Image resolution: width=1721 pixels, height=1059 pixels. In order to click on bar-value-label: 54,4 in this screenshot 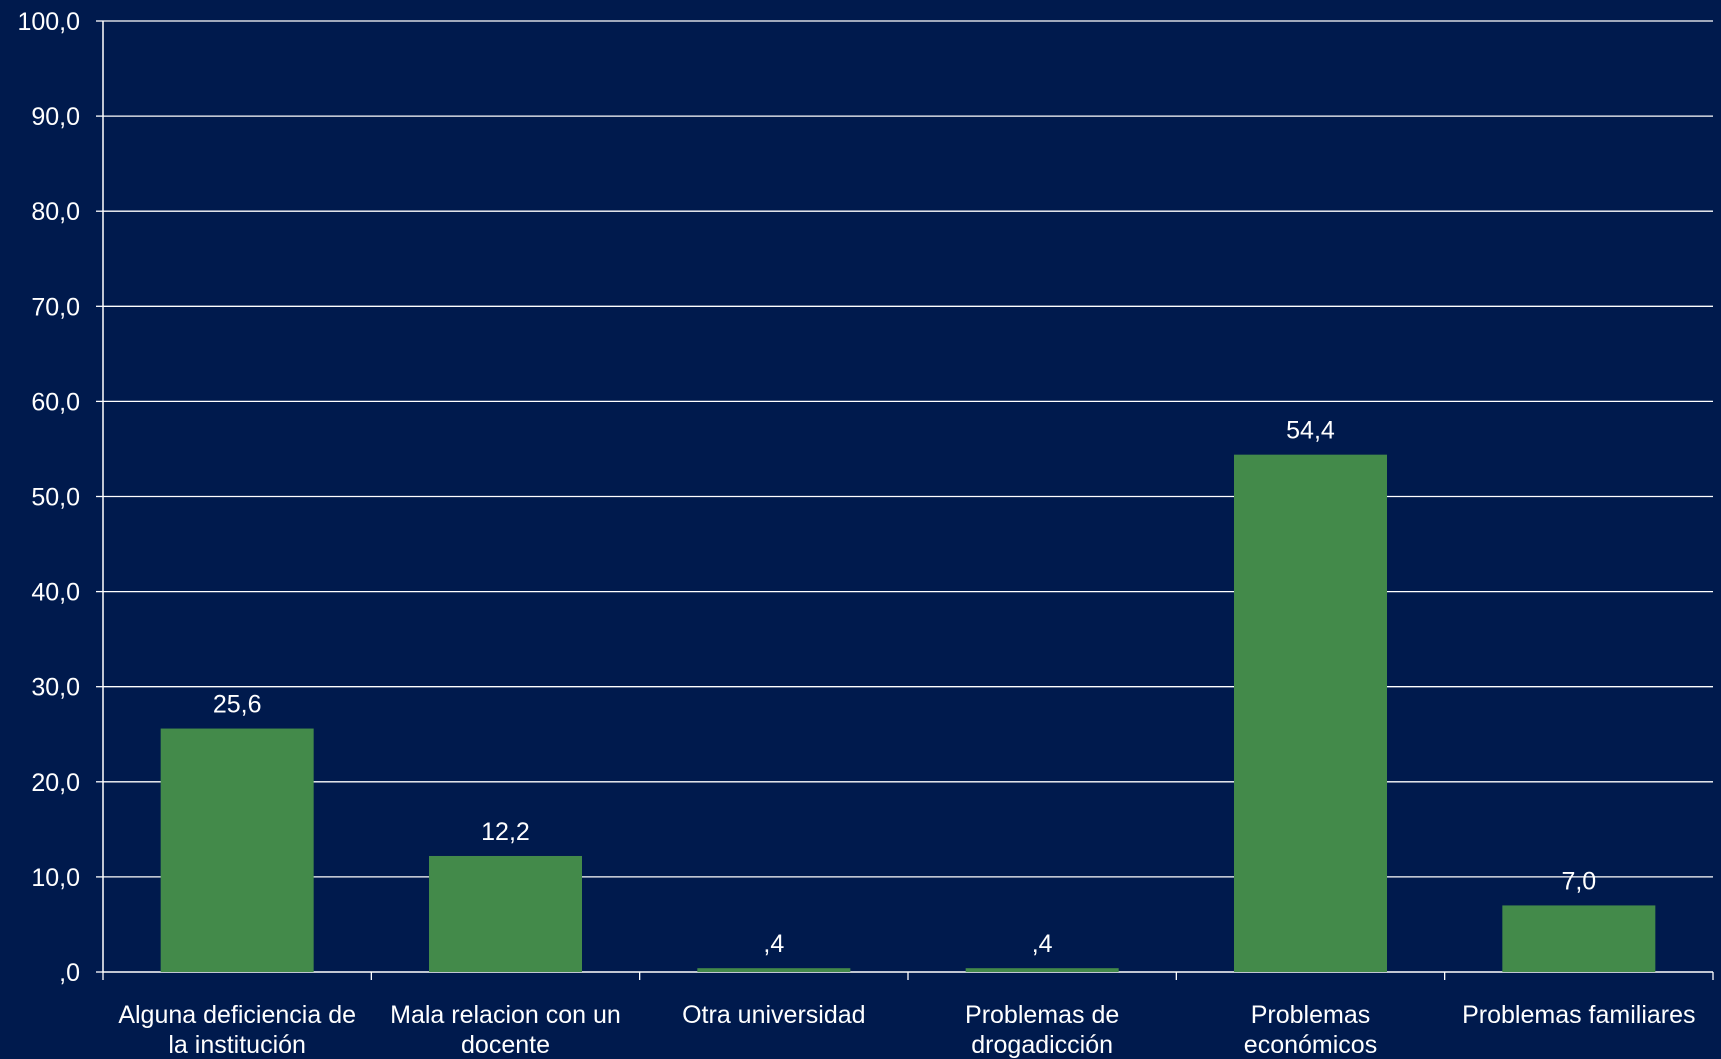, I will do `click(1310, 431)`.